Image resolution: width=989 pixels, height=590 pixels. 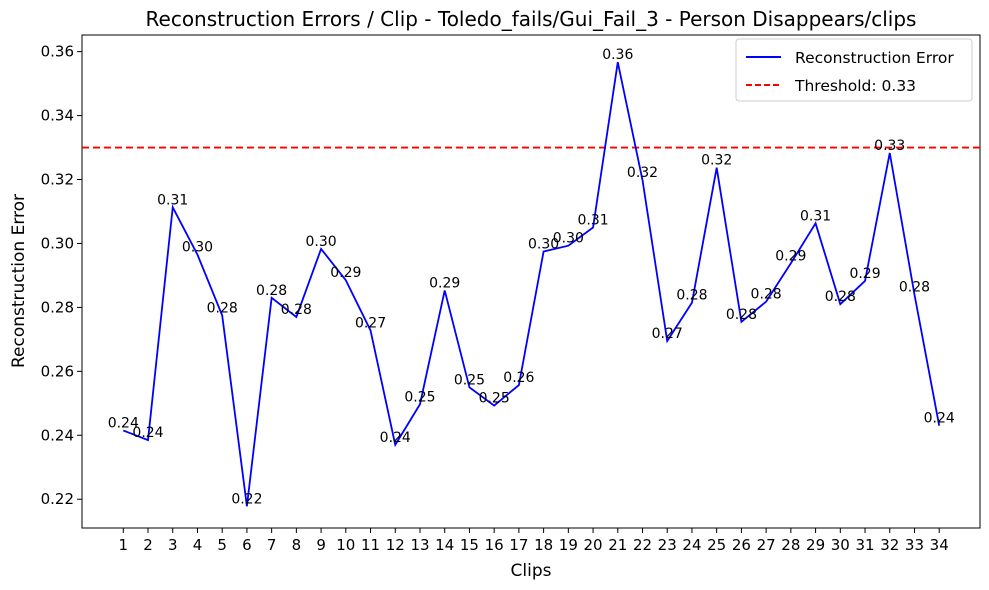 I want to click on x-tick-label: 21, so click(x=617, y=545).